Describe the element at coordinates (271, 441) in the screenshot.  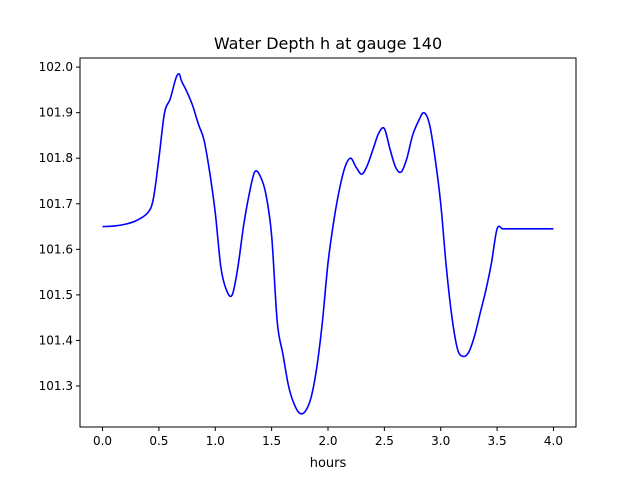
I see `x-tick-label: 1.5` at that location.